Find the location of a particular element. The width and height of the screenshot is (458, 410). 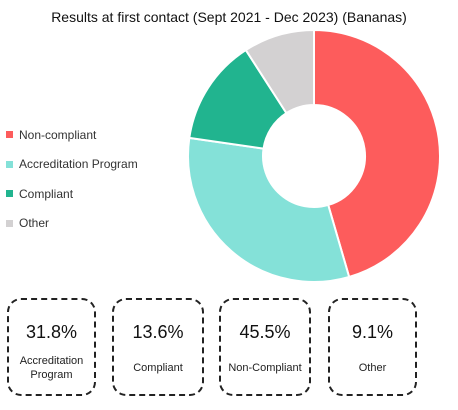

stat-card-label: Compliant is located at coordinates (158, 368).